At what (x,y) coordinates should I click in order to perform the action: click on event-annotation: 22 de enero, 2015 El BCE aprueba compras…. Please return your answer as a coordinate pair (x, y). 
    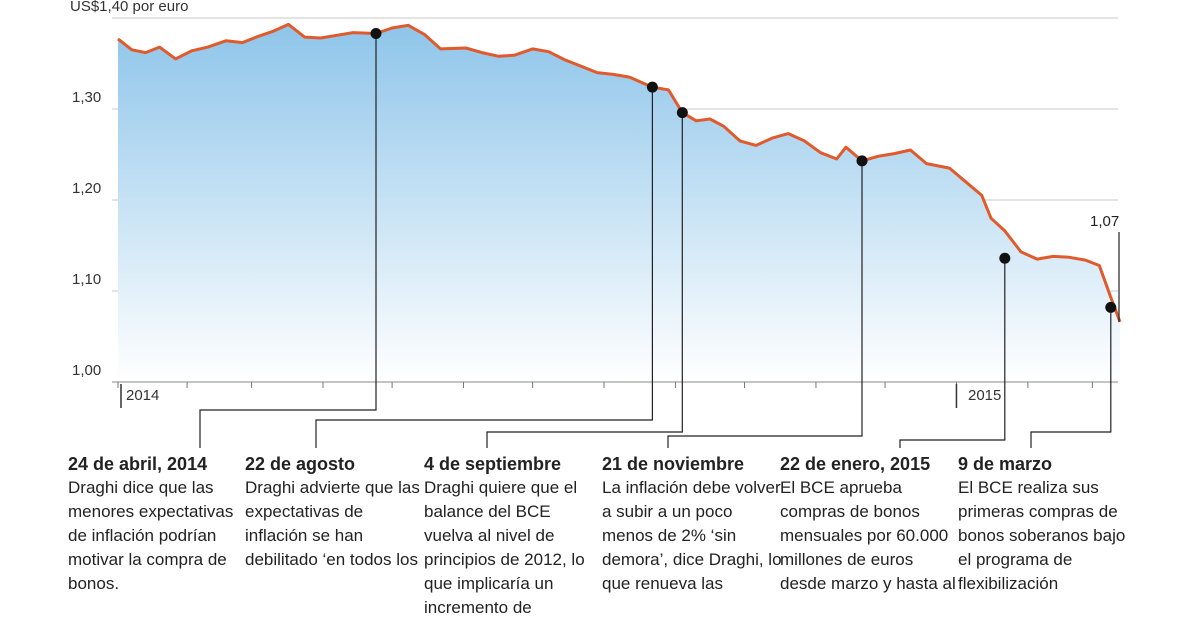
    Looking at the image, I should click on (870, 524).